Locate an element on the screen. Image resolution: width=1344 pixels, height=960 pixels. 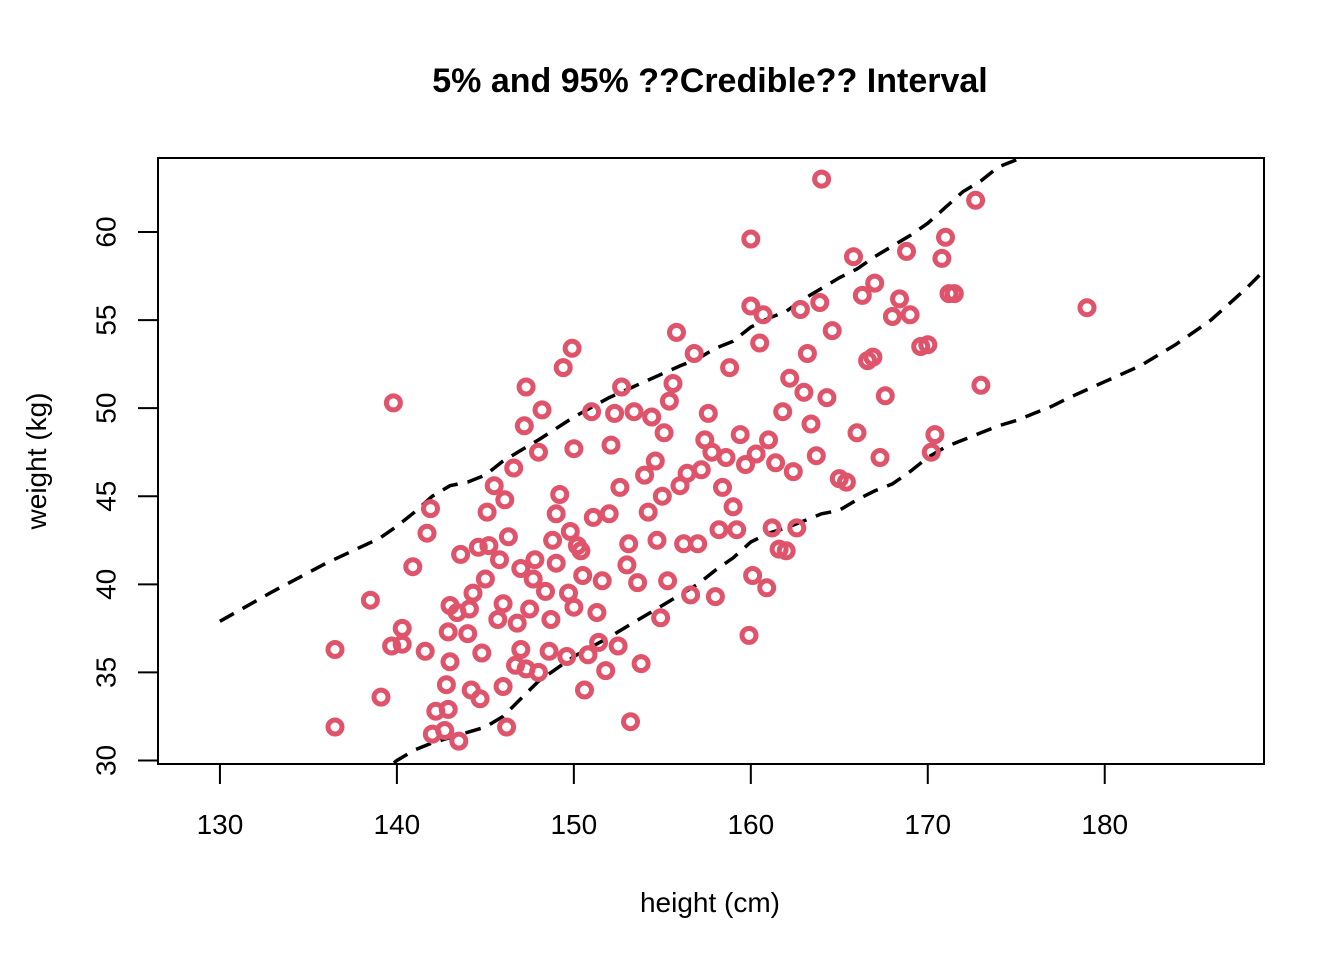
x-tick-label: 140 is located at coordinates (397, 824).